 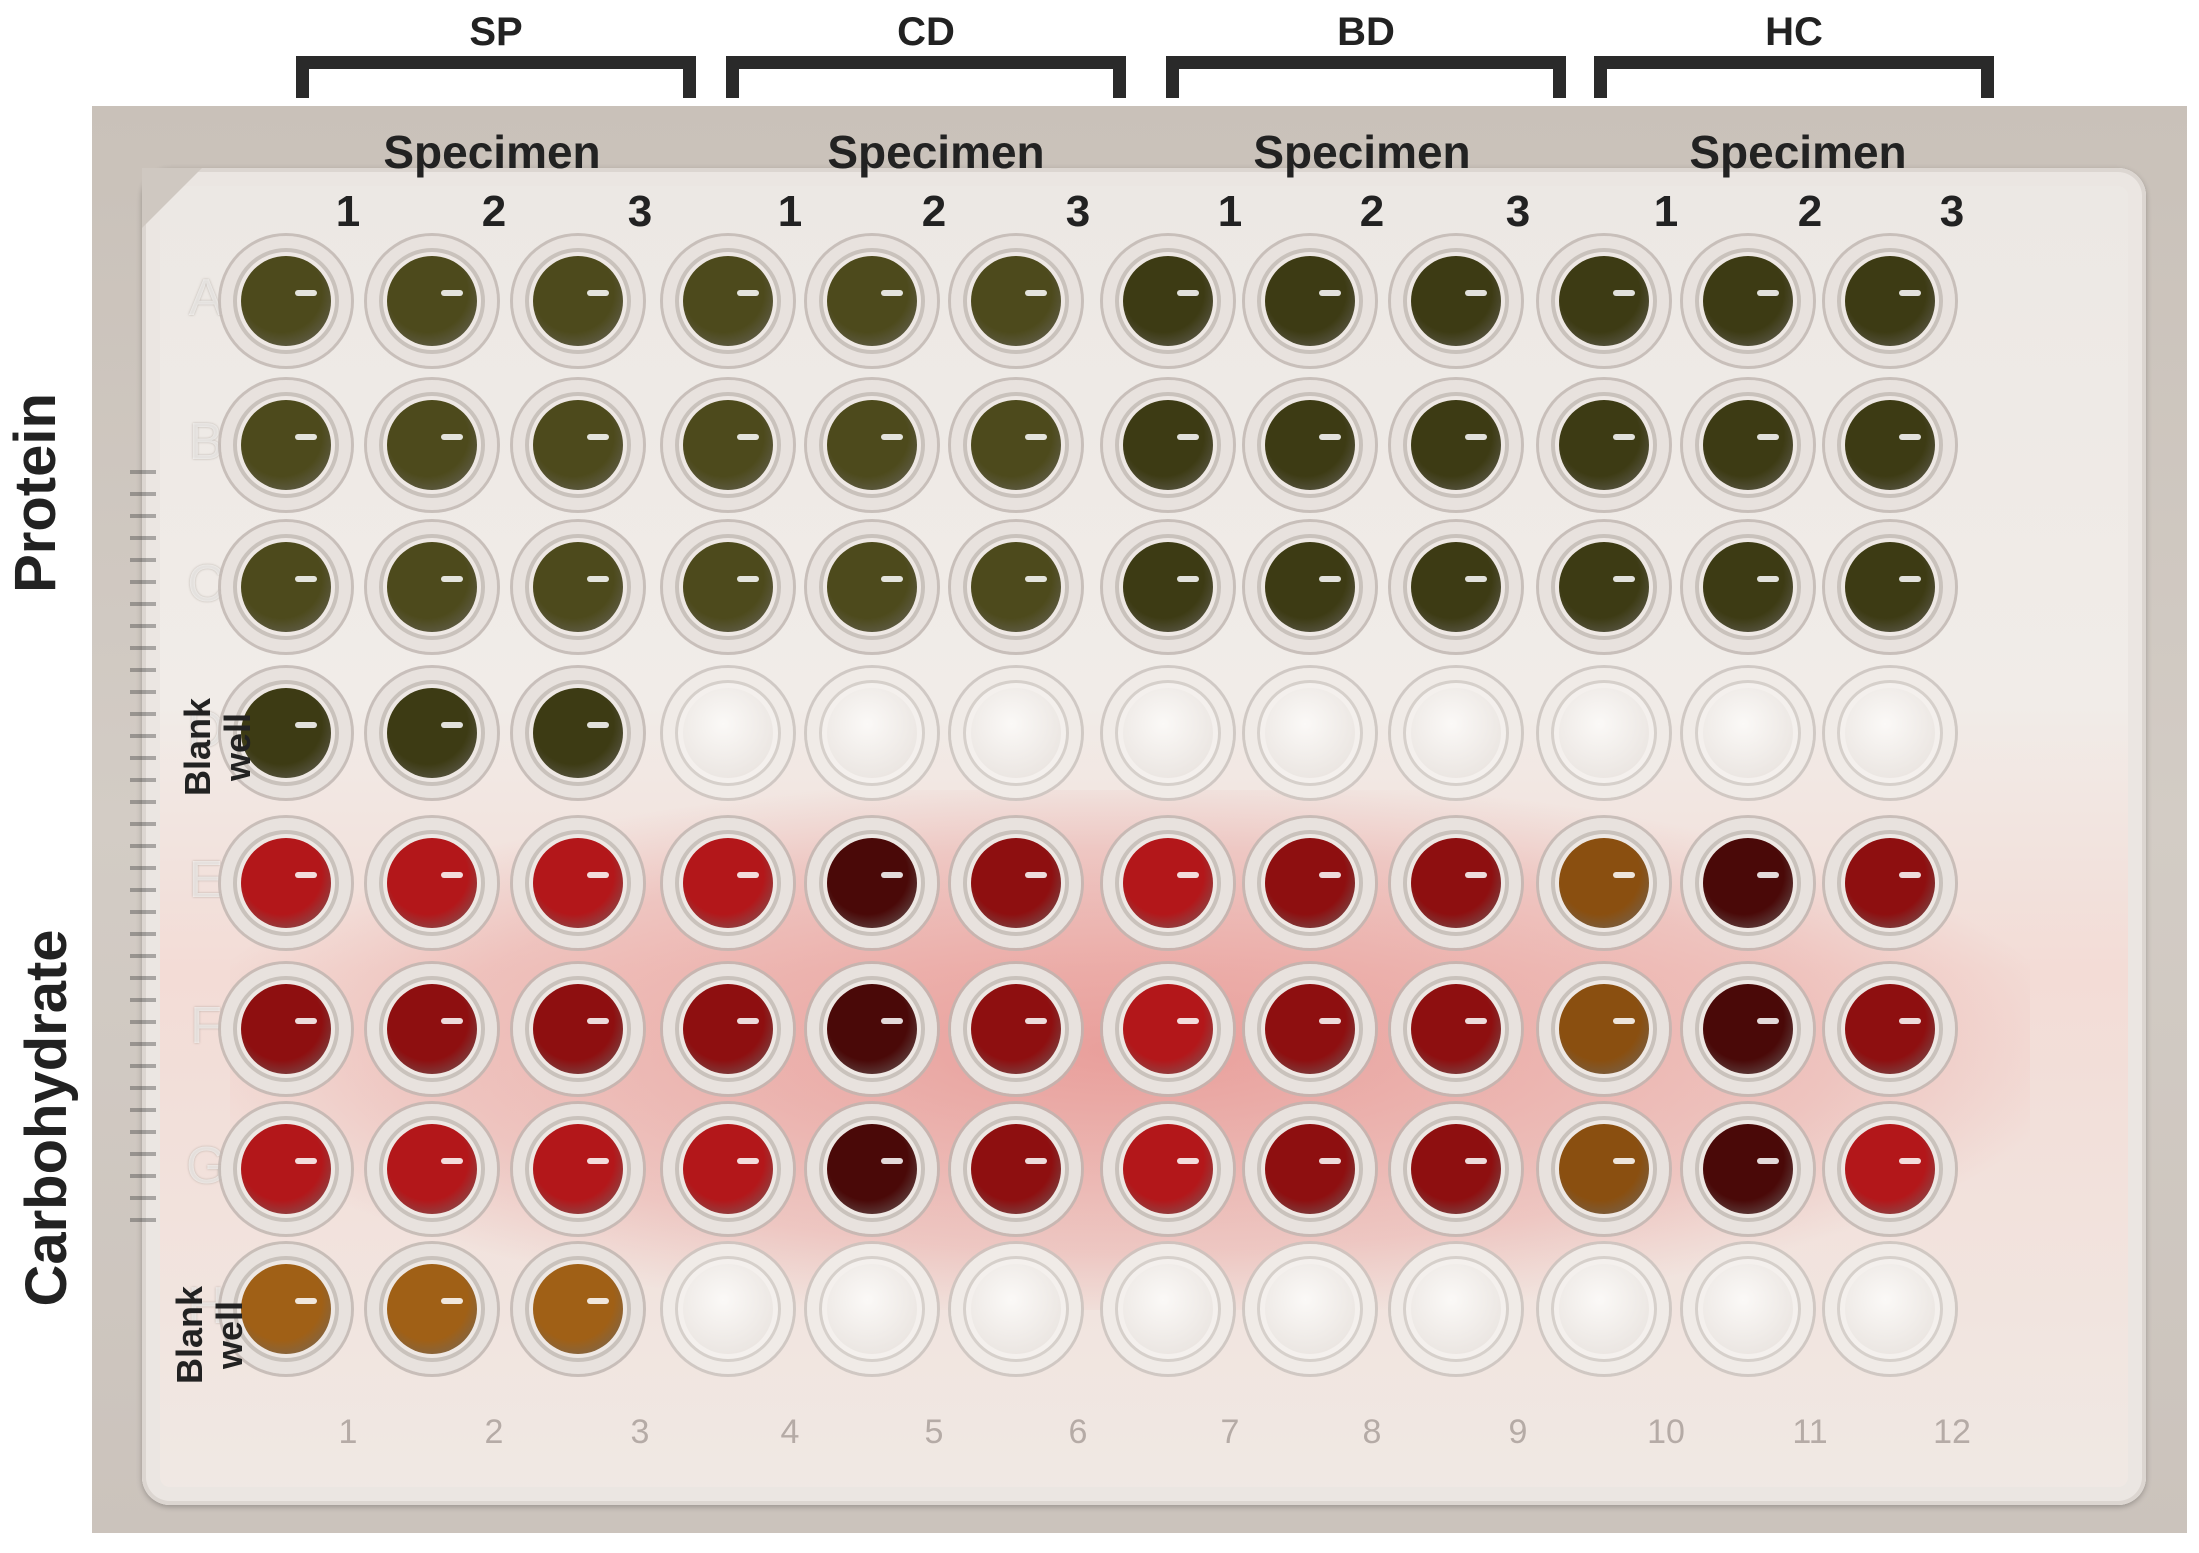 I want to click on blank-label-line2: well, so click(x=229, y=1335).